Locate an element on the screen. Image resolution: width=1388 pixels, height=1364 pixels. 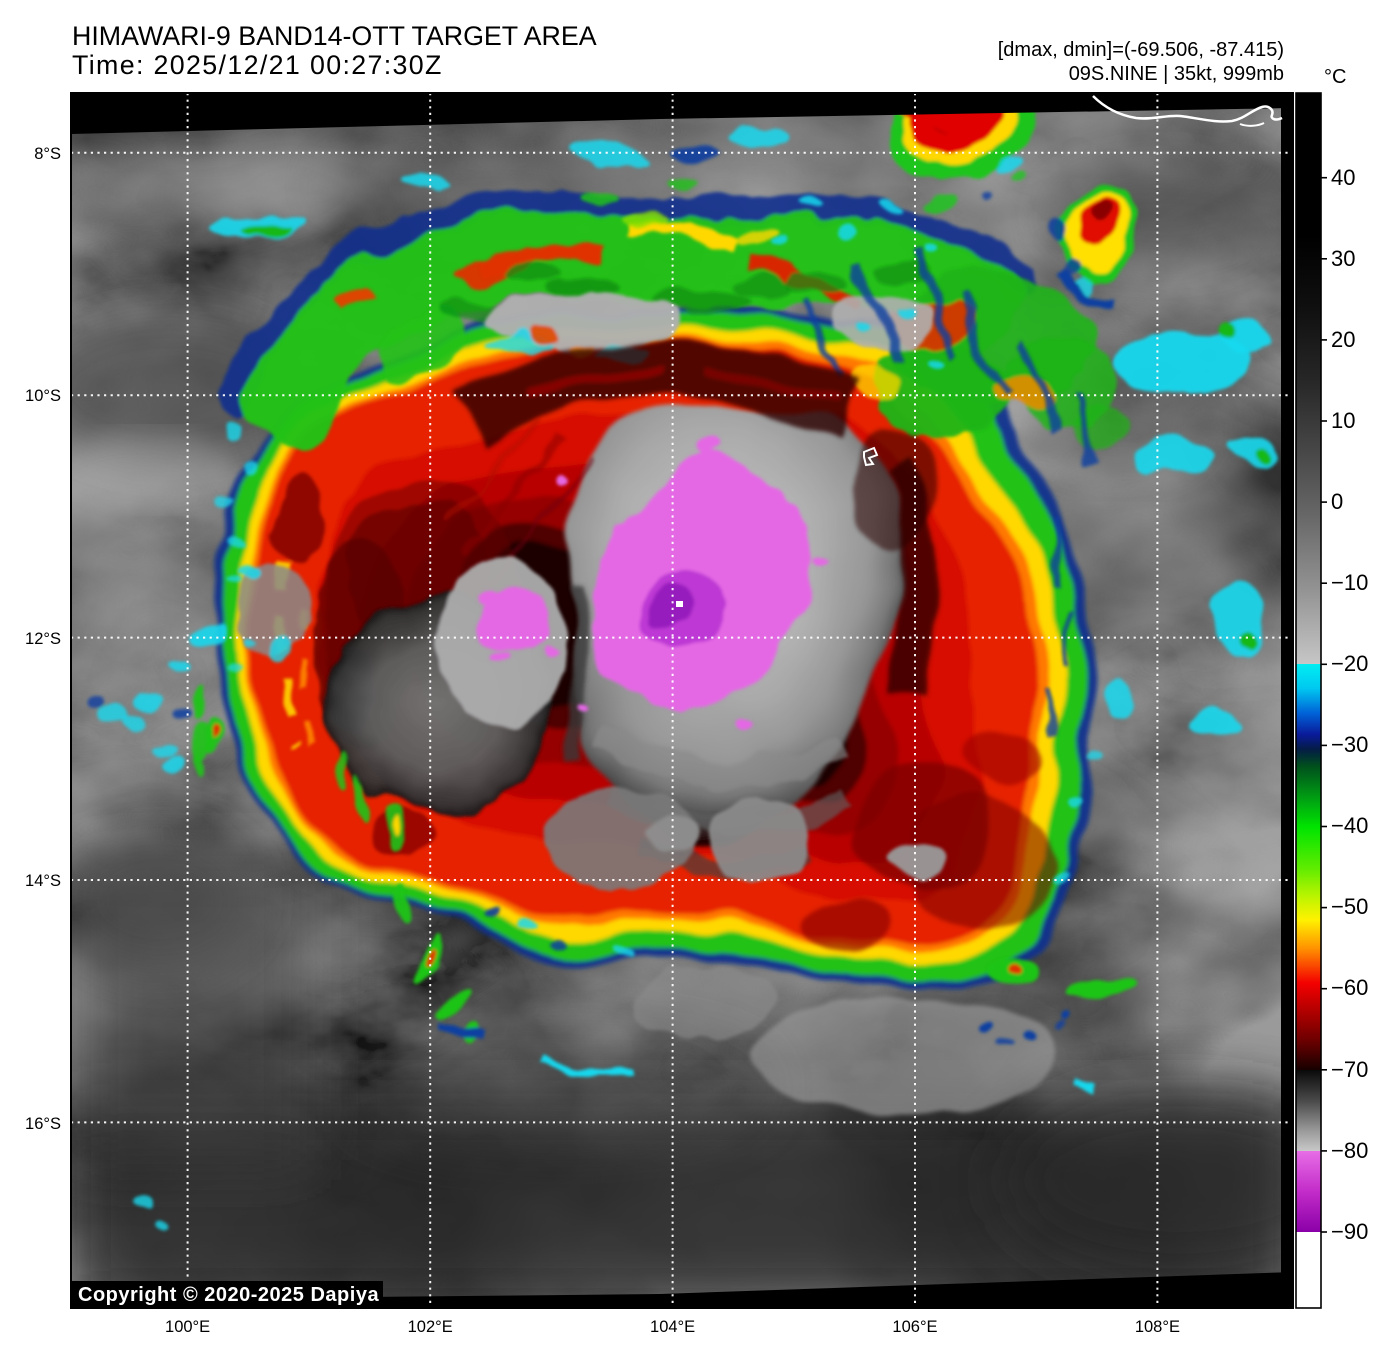
svg-text: 40 is located at coordinates (1343, 177).